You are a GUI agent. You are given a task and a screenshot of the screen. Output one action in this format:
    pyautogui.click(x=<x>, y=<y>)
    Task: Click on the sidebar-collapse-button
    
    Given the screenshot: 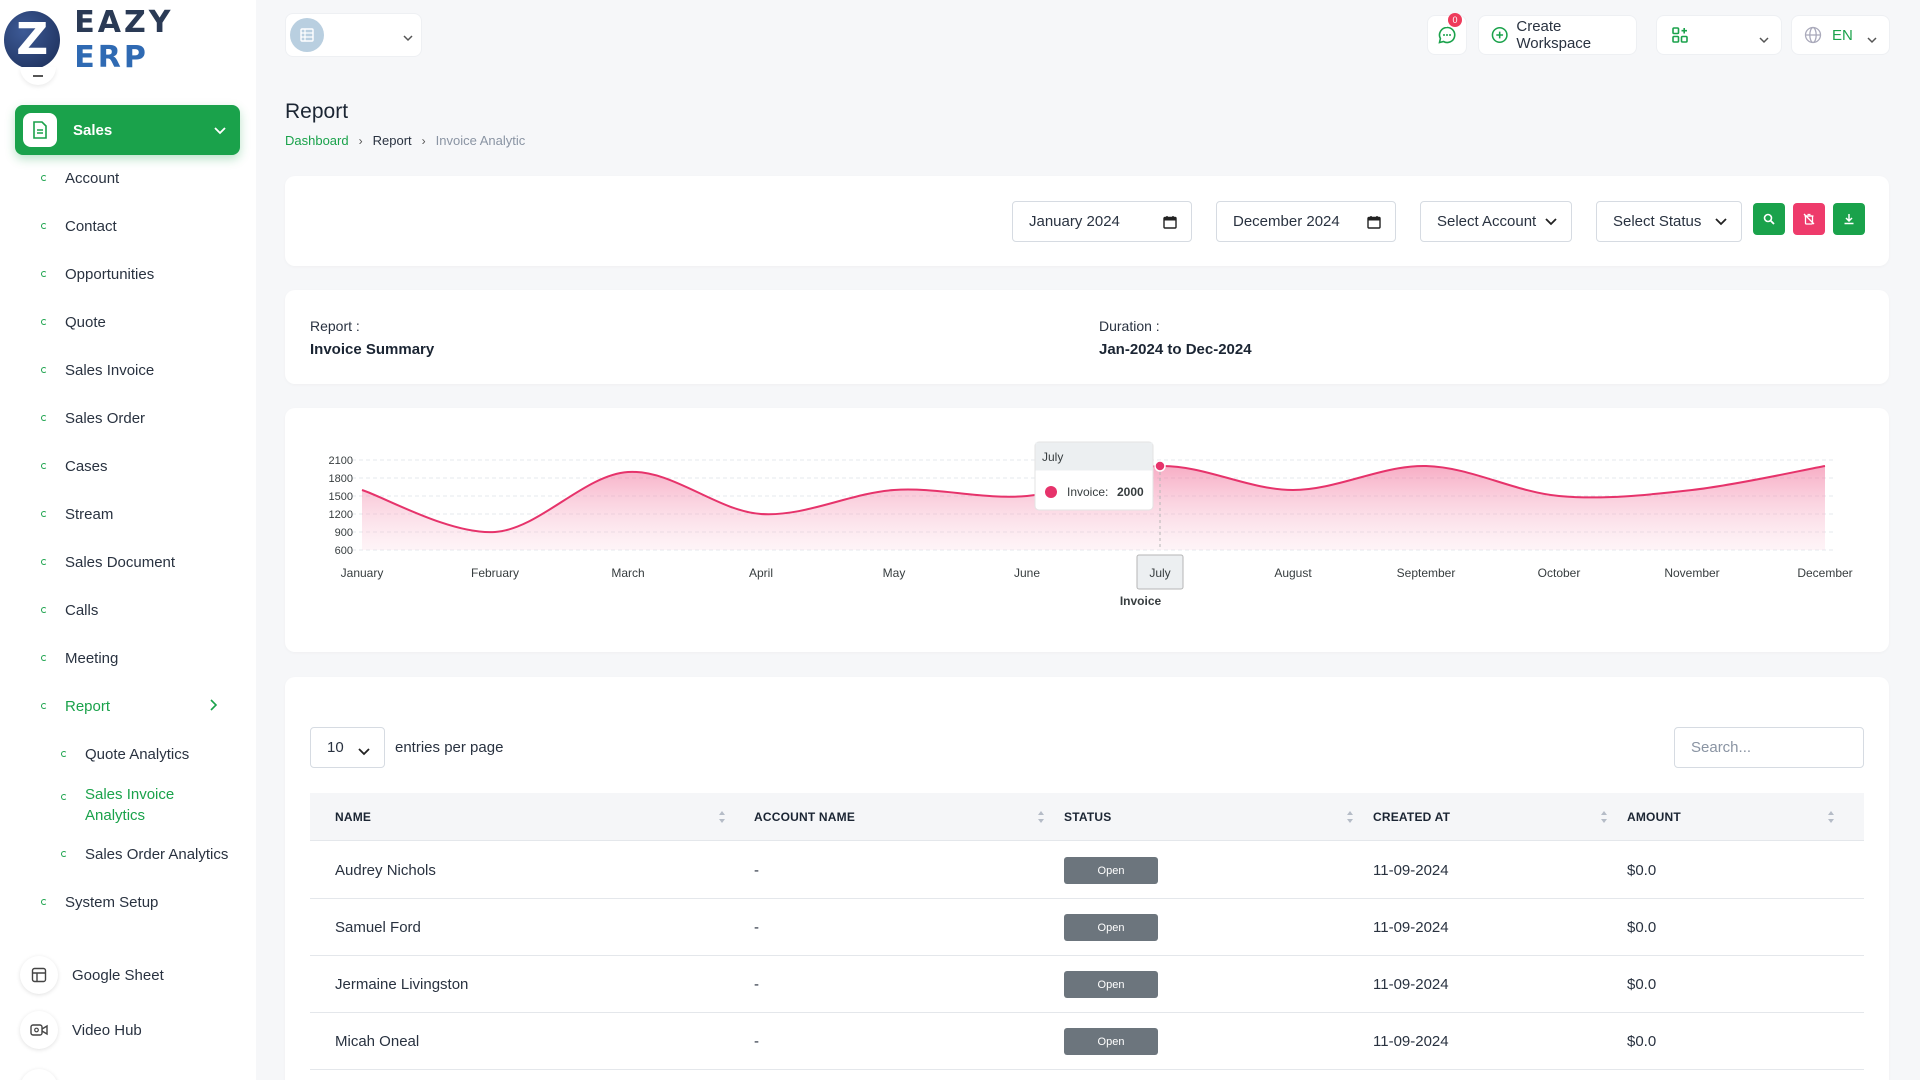 What is the action you would take?
    pyautogui.click(x=38, y=76)
    